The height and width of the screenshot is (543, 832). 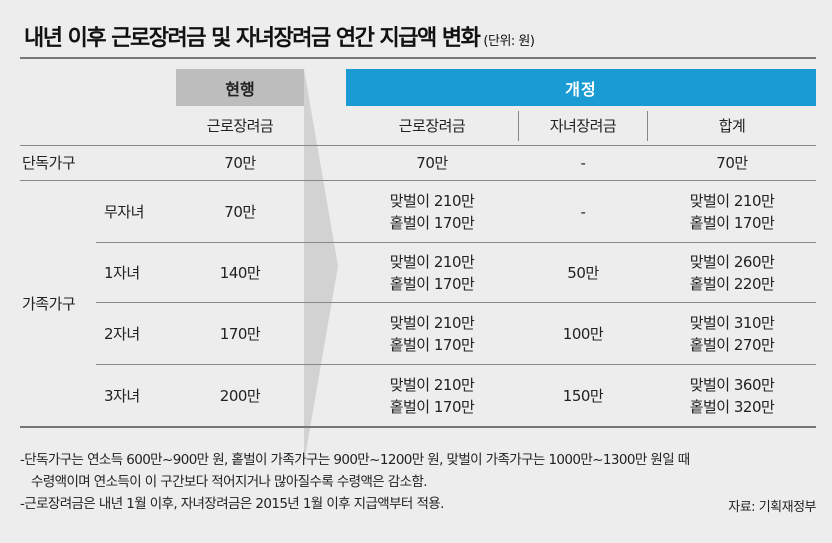 What do you see at coordinates (321, 266) in the screenshot?
I see `transition-arrow` at bounding box center [321, 266].